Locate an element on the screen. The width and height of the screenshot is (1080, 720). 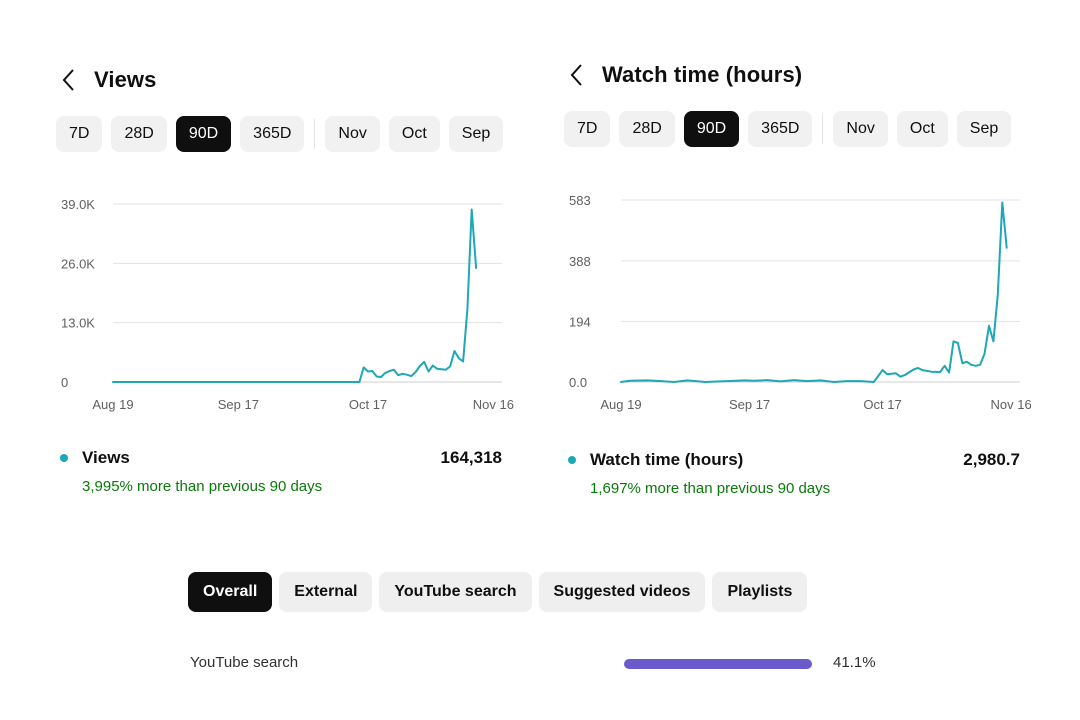
y-tick-label: 0.0 is located at coordinates (578, 382).